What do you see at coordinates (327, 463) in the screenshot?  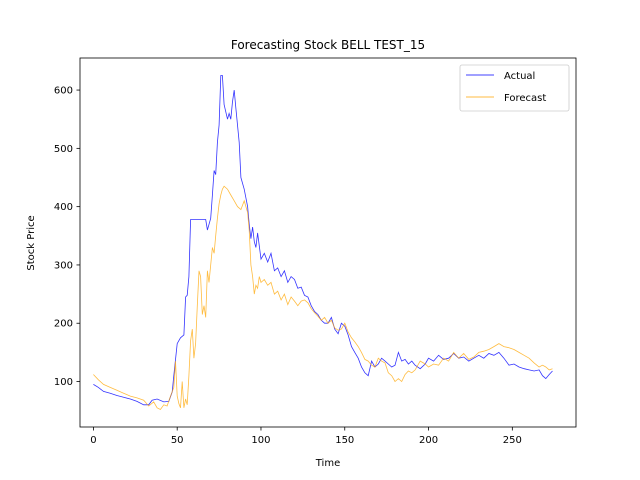 I see `x-axis-label: Time` at bounding box center [327, 463].